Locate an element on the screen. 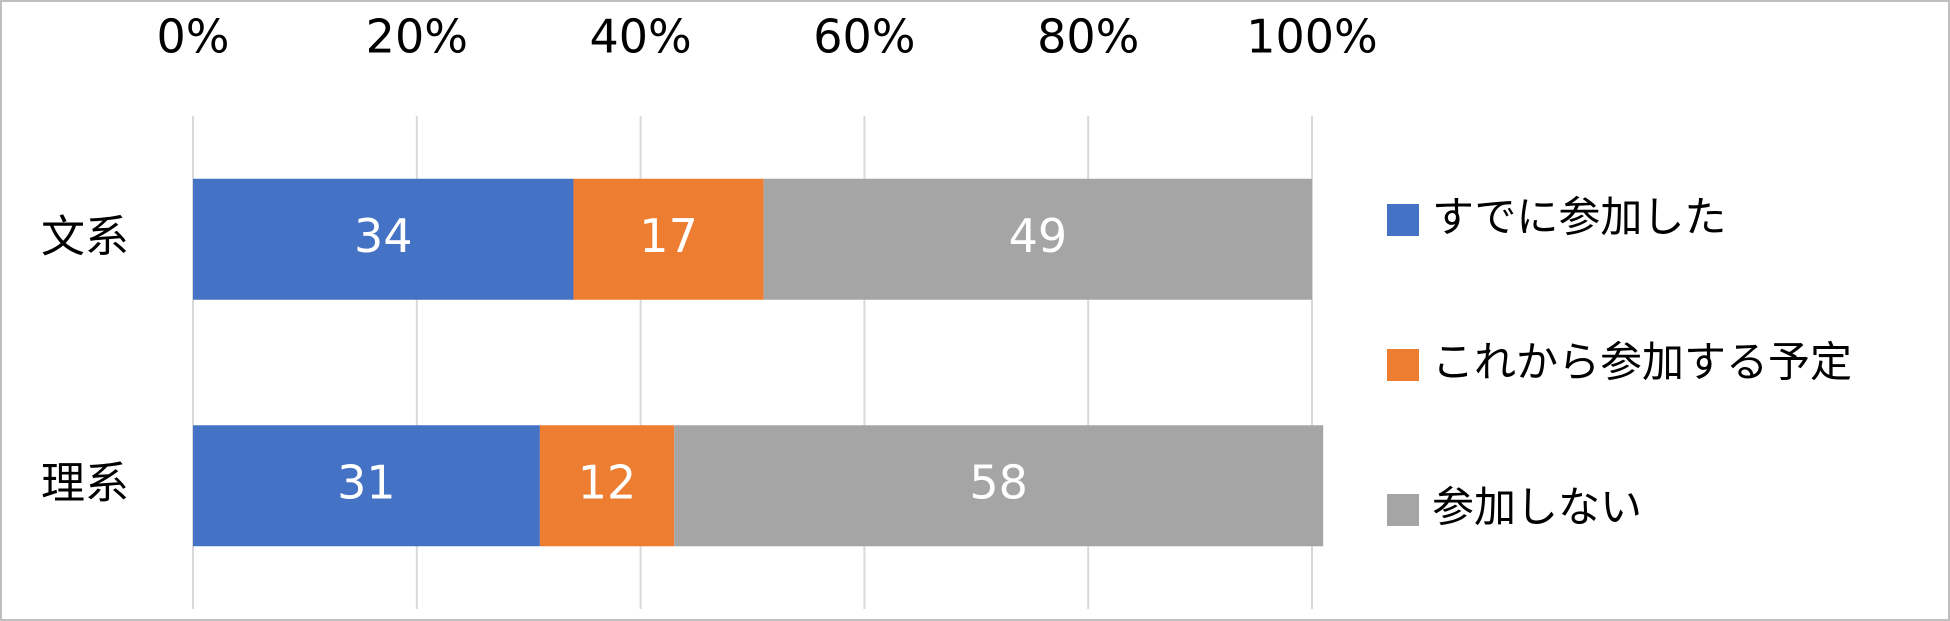 Image resolution: width=1950 pixels, height=621 pixels. value-label: 58 is located at coordinates (998, 482).